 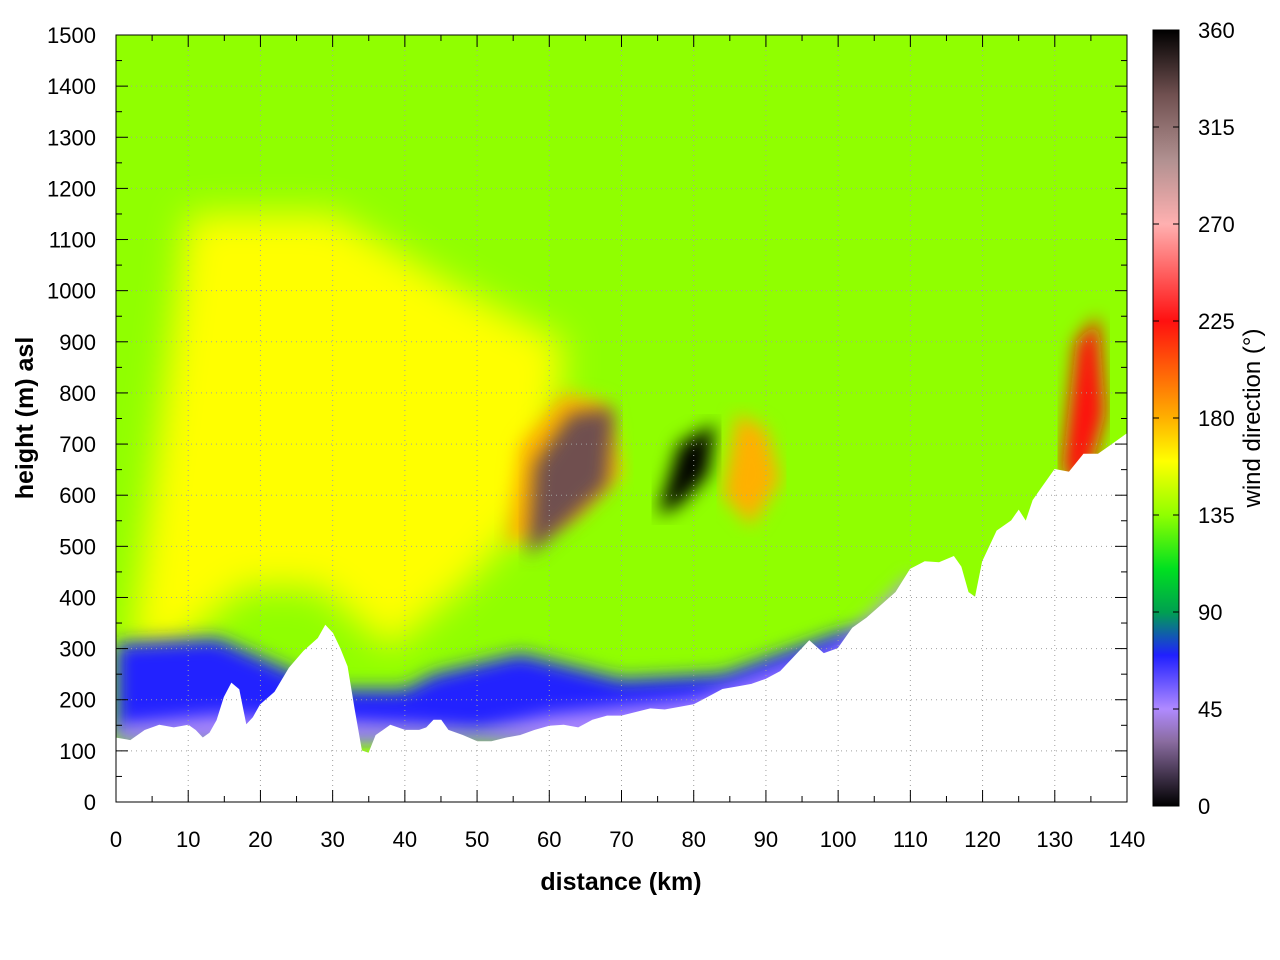 What do you see at coordinates (77, 342) in the screenshot?
I see `y-tick-label: 900` at bounding box center [77, 342].